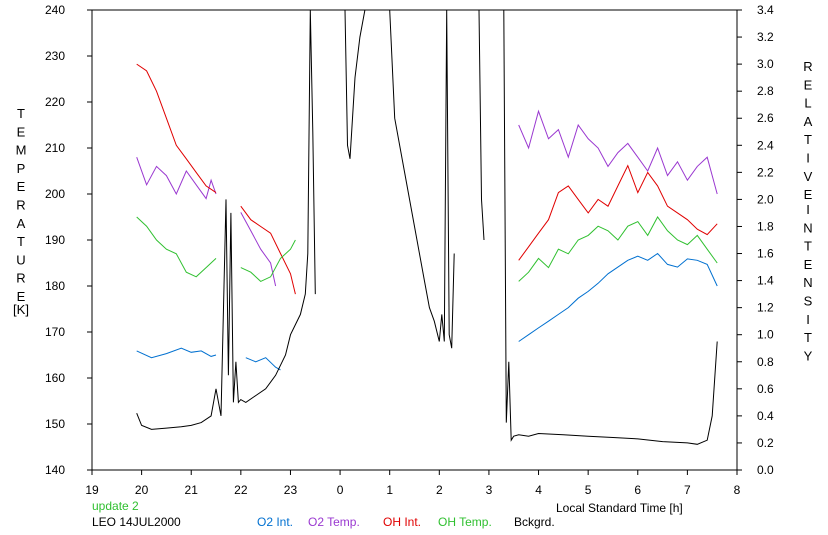 The width and height of the screenshot is (828, 535). Describe the element at coordinates (55, 286) in the screenshot. I see `y-left-tick-label: 180` at that location.